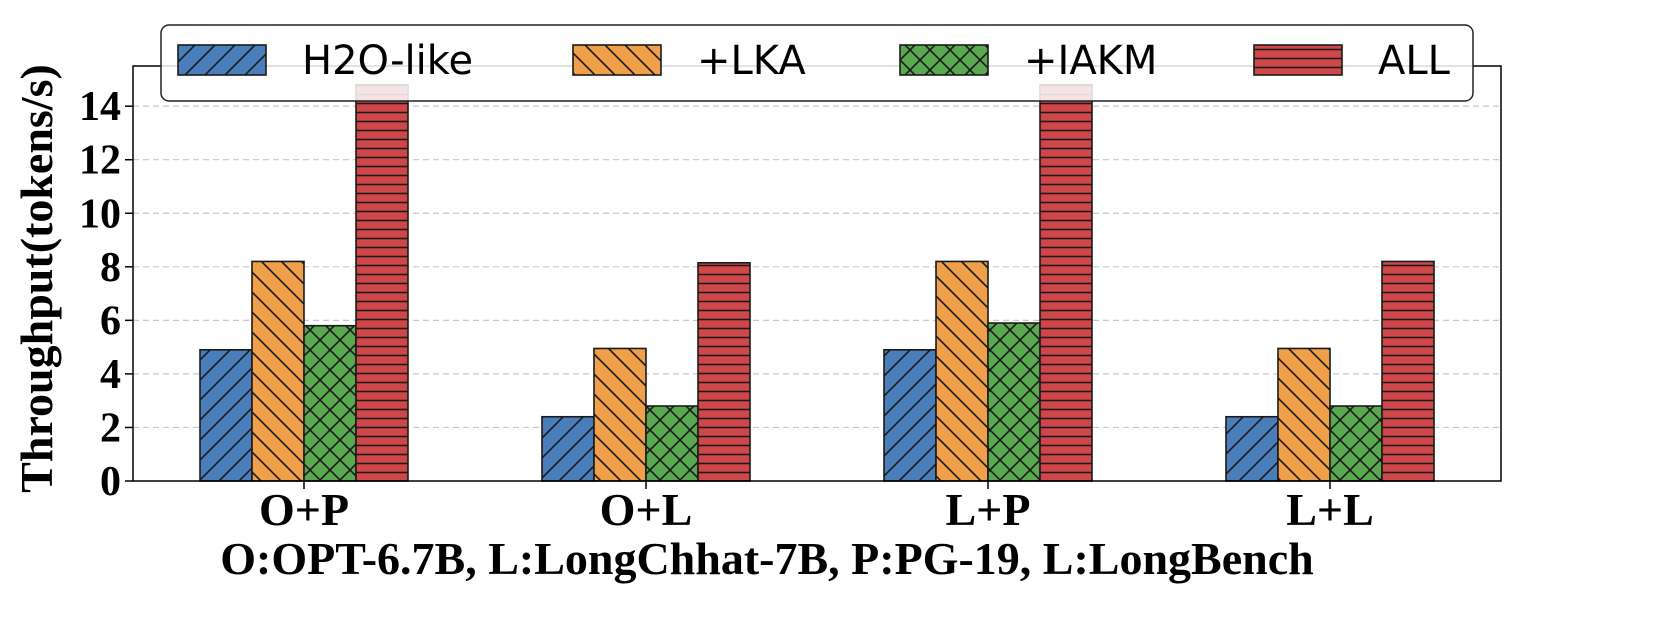 Image resolution: width=1661 pixels, height=639 pixels. What do you see at coordinates (1090, 61) in the screenshot?
I see `legend-label-iakm: +IAKM` at bounding box center [1090, 61].